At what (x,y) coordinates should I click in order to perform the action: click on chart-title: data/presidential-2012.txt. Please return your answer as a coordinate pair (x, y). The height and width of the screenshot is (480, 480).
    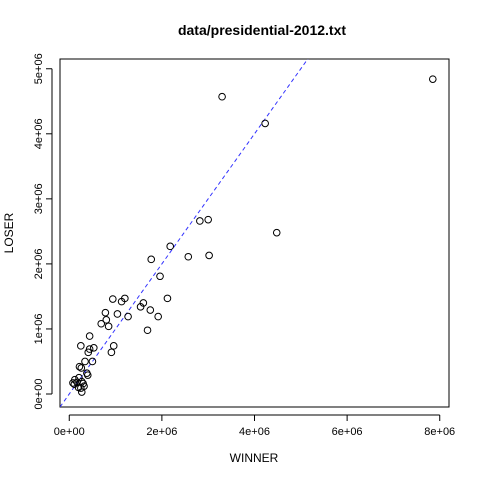
    Looking at the image, I should click on (262, 30).